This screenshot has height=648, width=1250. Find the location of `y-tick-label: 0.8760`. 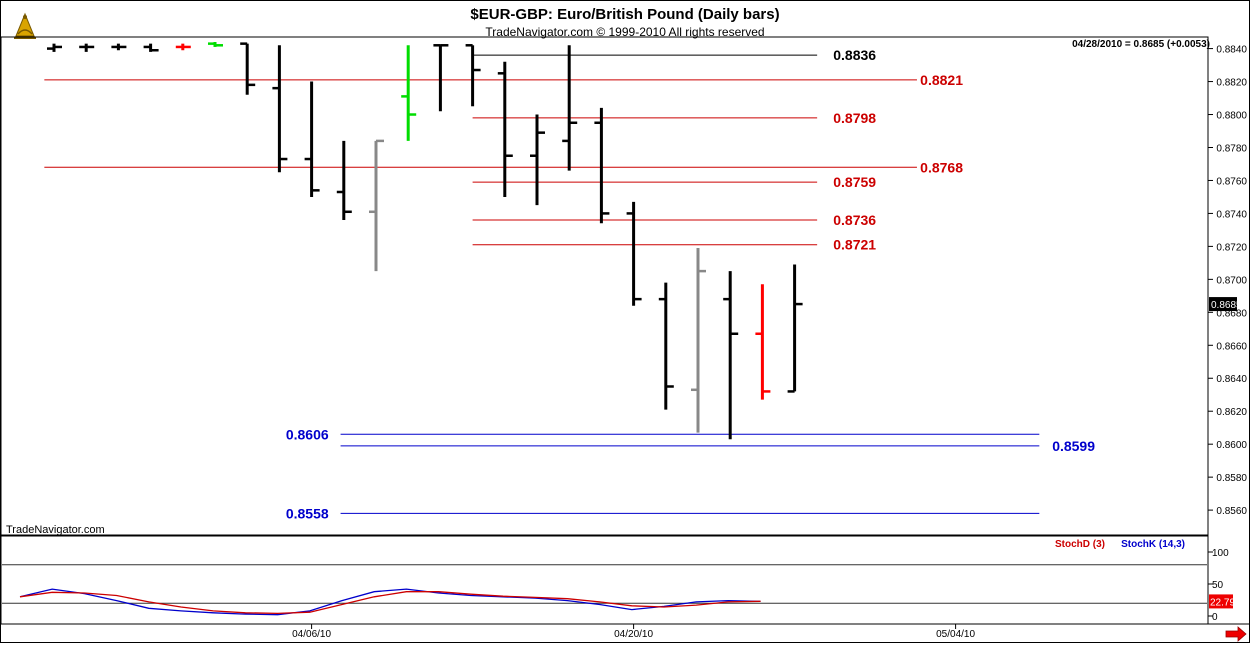

y-tick-label: 0.8760 is located at coordinates (1231, 181).